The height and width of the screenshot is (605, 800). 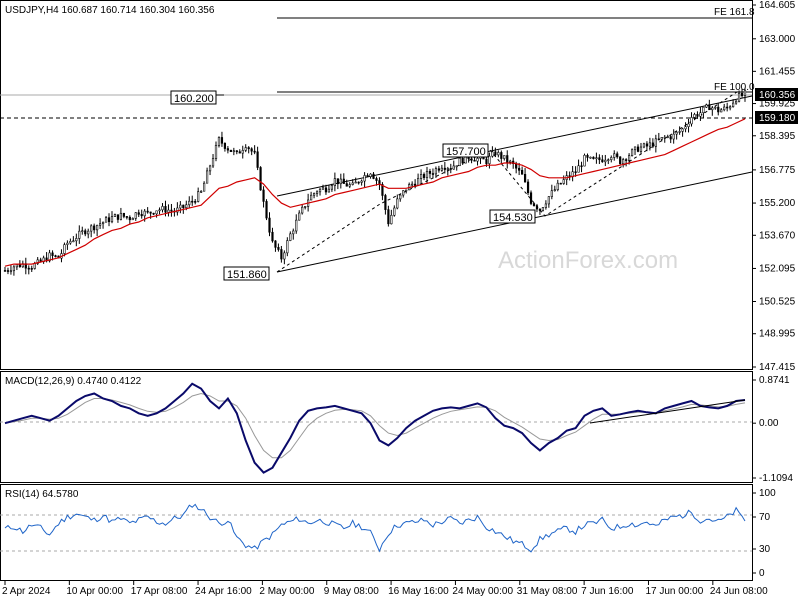 I want to click on macd-tick-label: 0.8741, so click(x=774, y=380).